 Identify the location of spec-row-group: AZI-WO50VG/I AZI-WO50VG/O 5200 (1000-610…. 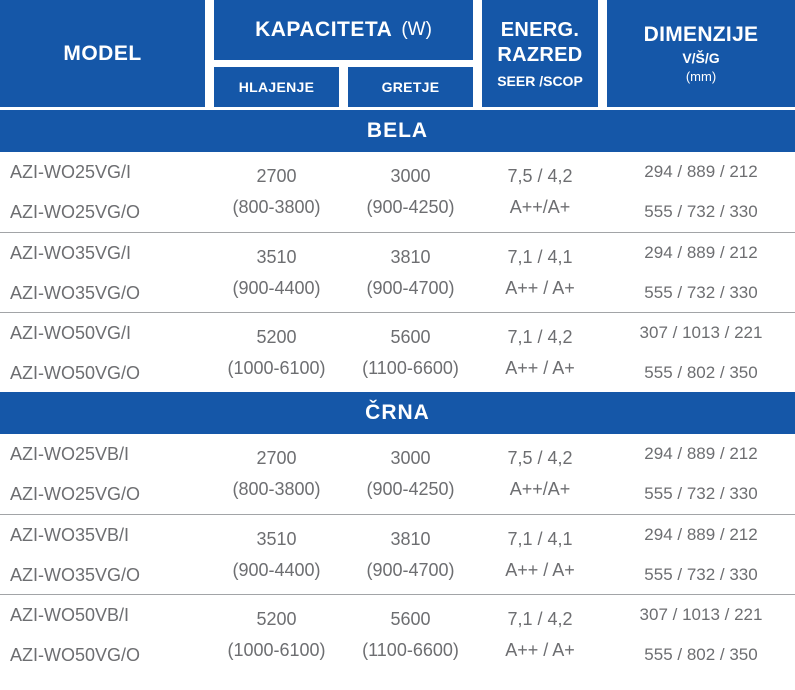
(397, 352).